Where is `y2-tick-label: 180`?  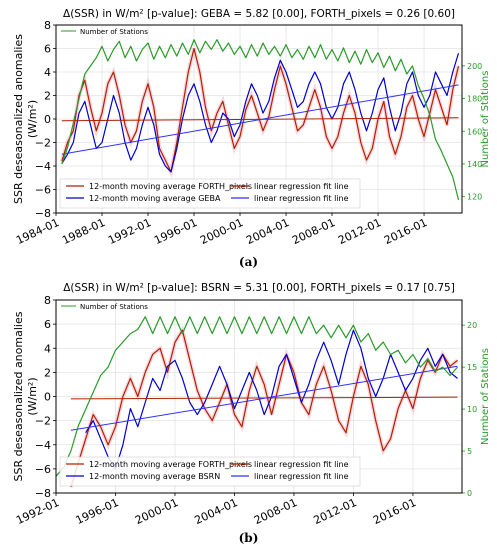 y2-tick-label: 180 is located at coordinates (474, 99).